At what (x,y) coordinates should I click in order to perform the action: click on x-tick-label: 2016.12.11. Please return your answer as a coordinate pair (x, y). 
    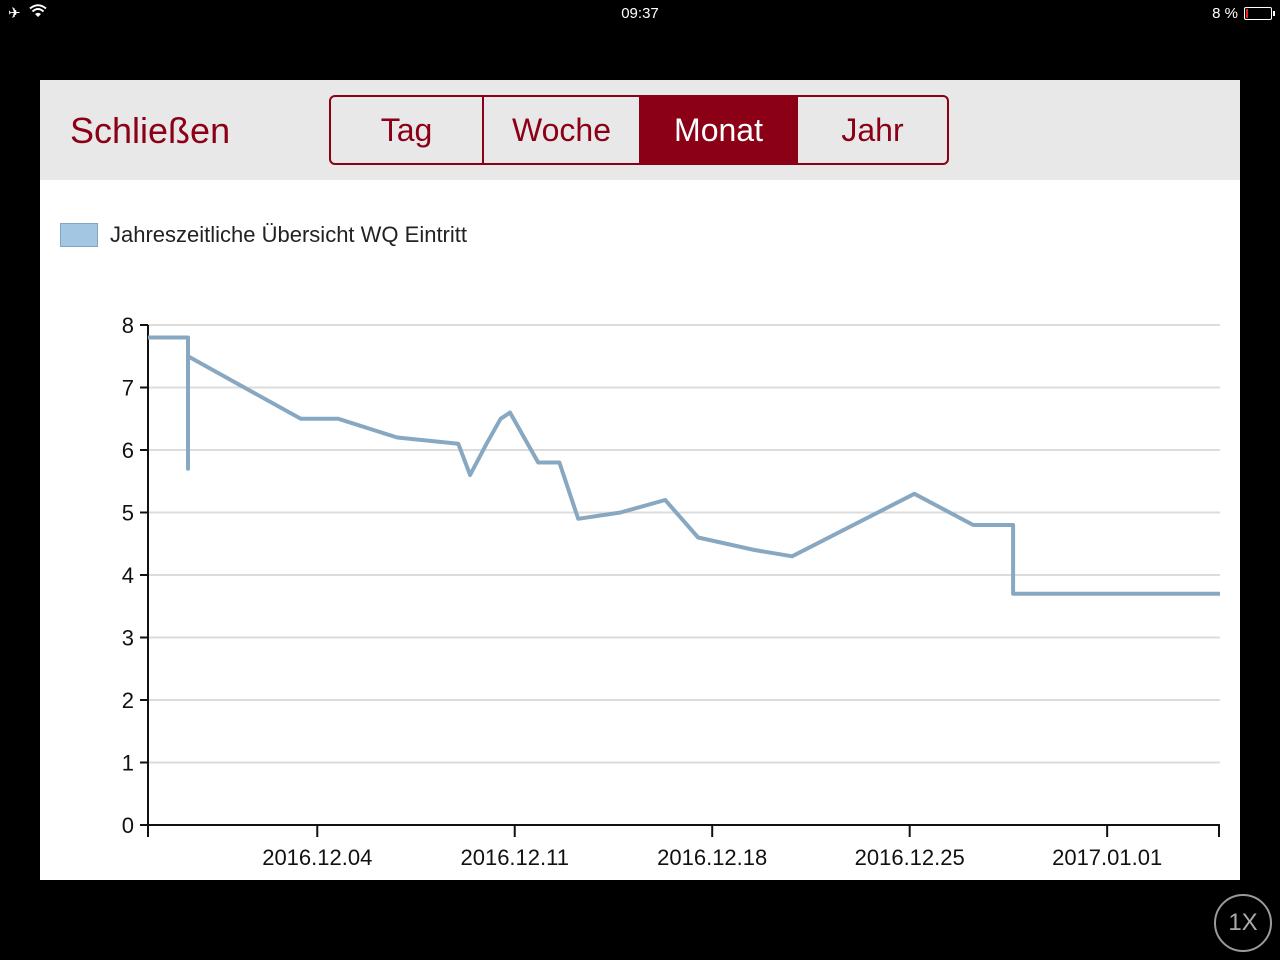
    Looking at the image, I should click on (514, 857).